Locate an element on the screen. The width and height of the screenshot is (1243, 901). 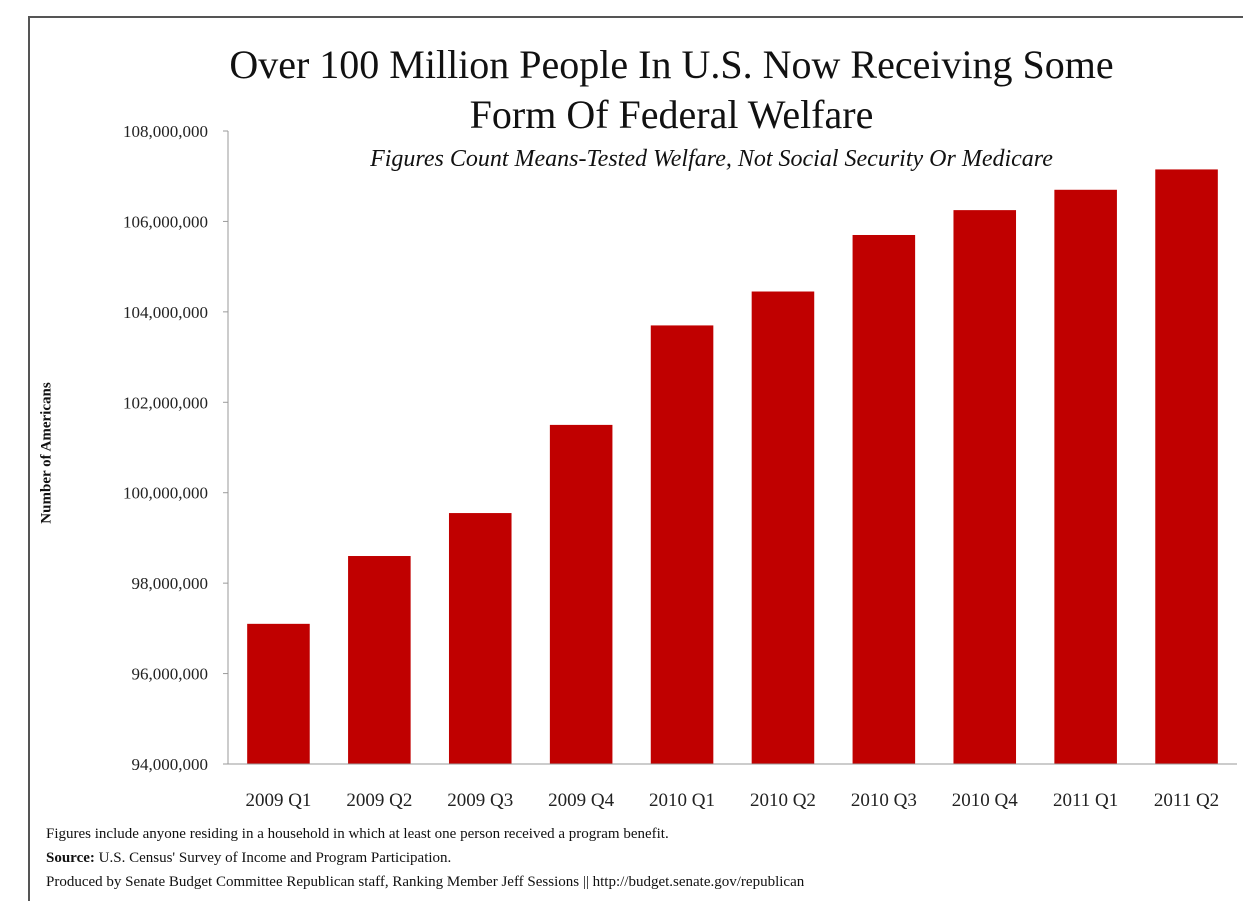
y-tick-label: 94,000,000 is located at coordinates (170, 764).